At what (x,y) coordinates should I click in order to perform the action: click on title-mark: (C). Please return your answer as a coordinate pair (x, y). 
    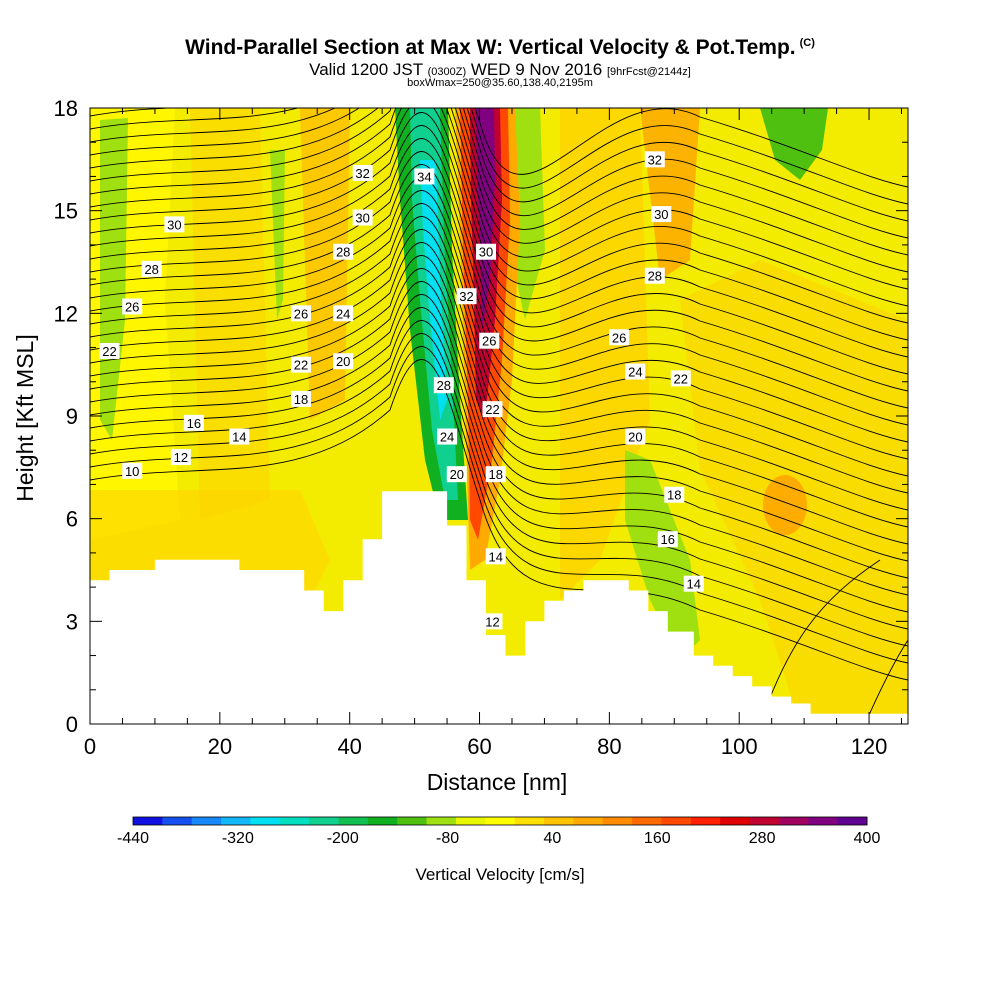
    Looking at the image, I should click on (807, 43).